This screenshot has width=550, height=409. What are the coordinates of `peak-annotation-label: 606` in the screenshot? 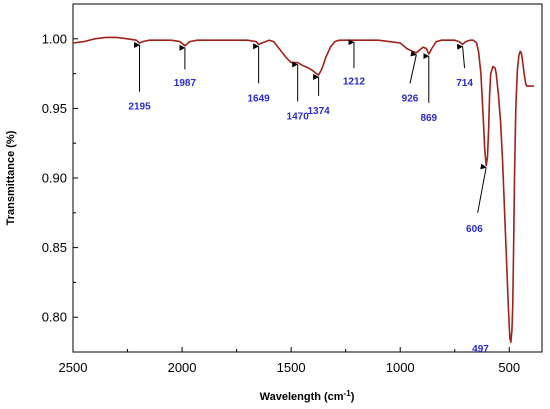 It's located at (474, 229).